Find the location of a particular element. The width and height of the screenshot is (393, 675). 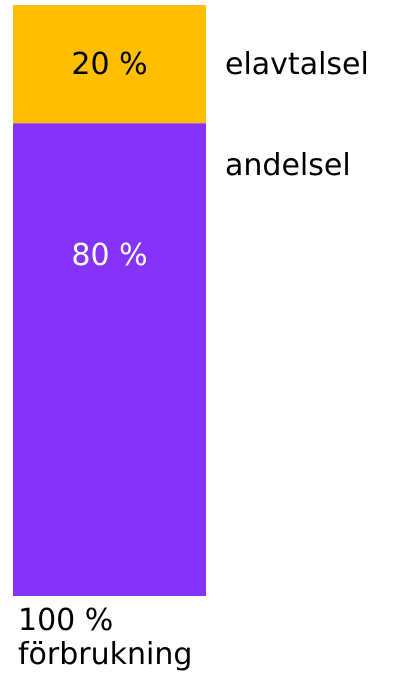

value-label-elavtalsel: 20 % is located at coordinates (109, 64).